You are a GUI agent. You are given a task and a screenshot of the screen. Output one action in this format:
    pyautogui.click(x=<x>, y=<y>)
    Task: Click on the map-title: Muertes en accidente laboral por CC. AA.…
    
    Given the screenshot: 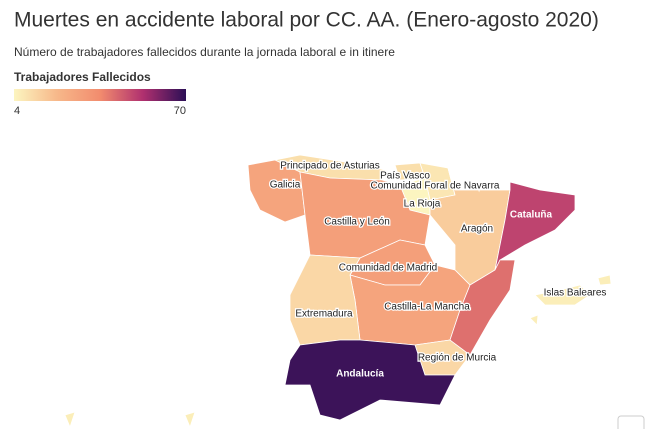 What is the action you would take?
    pyautogui.click(x=306, y=20)
    